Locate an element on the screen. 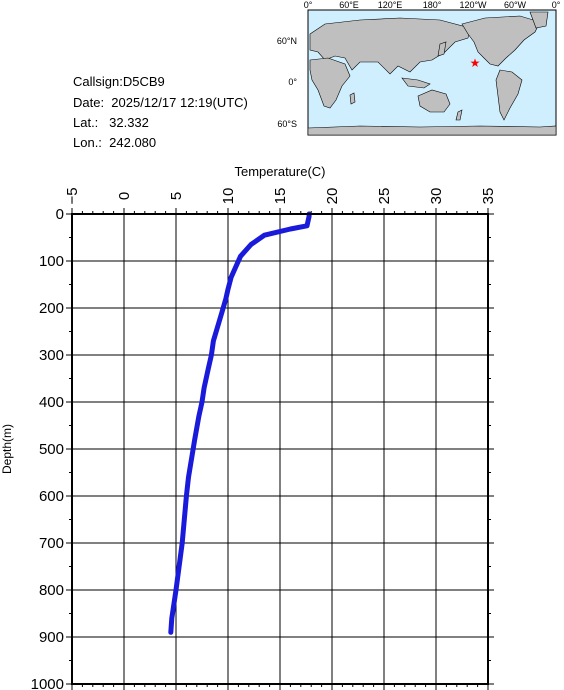 This screenshot has width=564, height=690. map-latitude-label: 60°N is located at coordinates (287, 41).